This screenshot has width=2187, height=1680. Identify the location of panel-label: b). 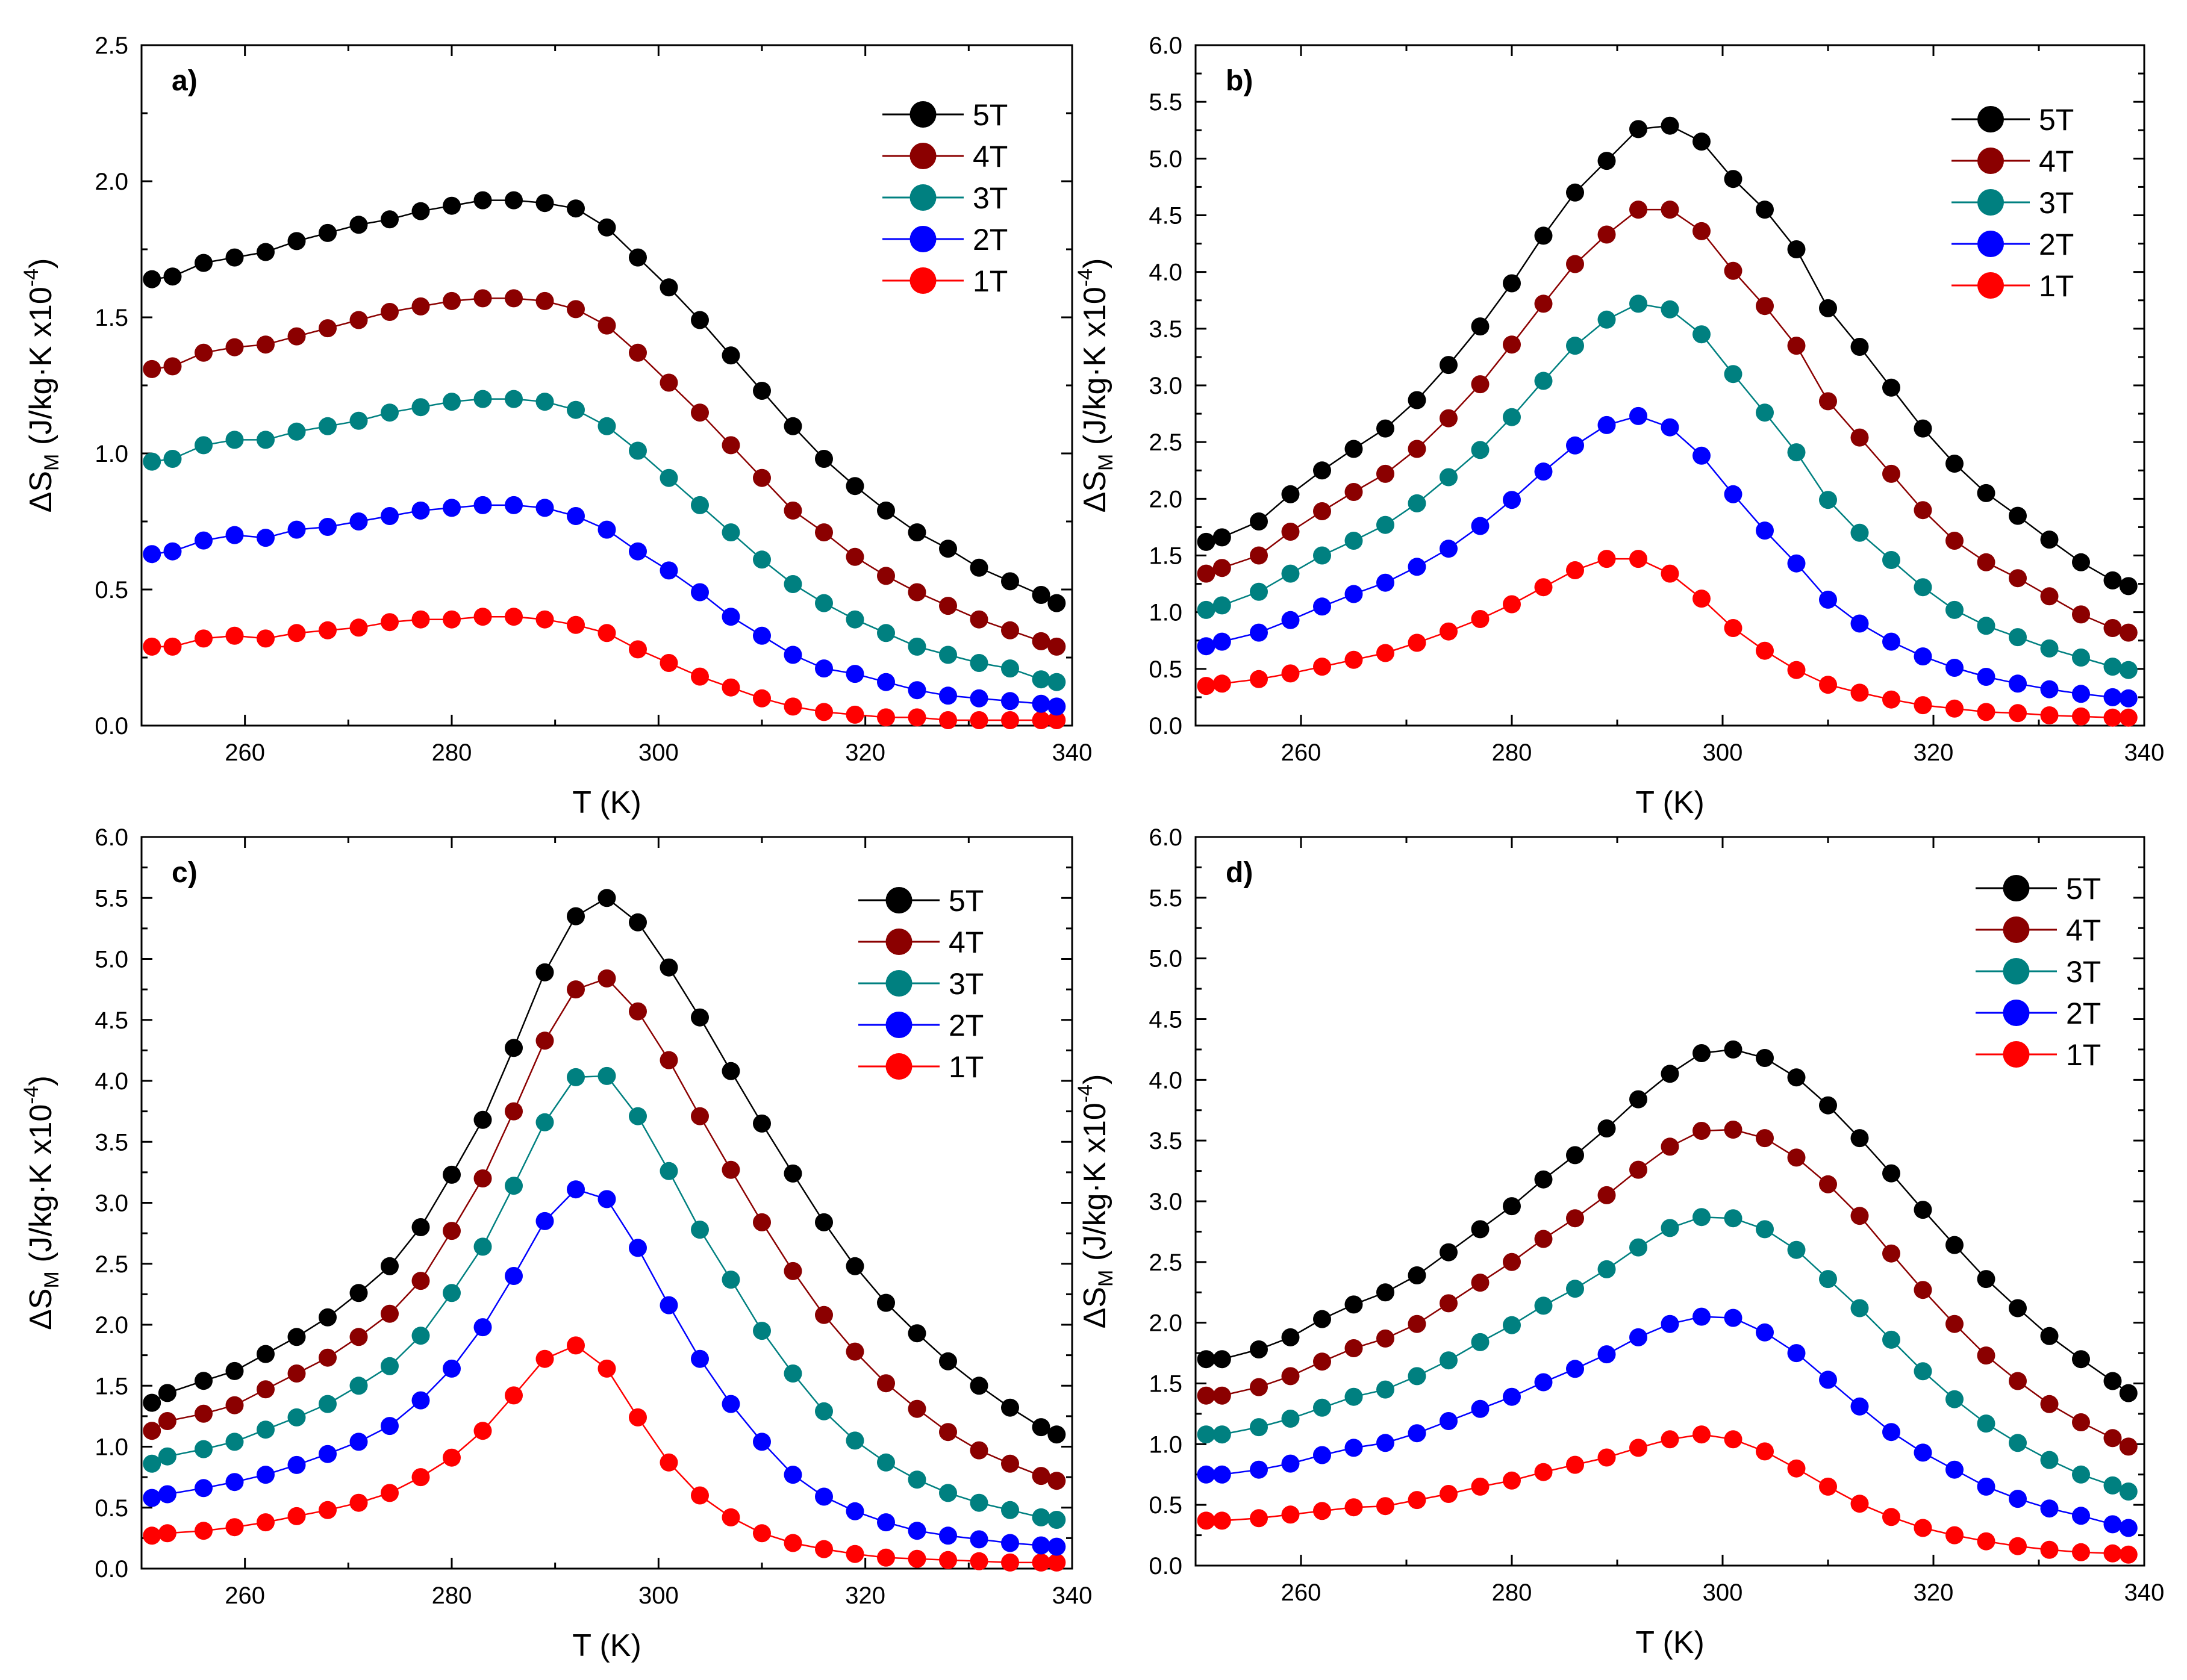
(1239, 81).